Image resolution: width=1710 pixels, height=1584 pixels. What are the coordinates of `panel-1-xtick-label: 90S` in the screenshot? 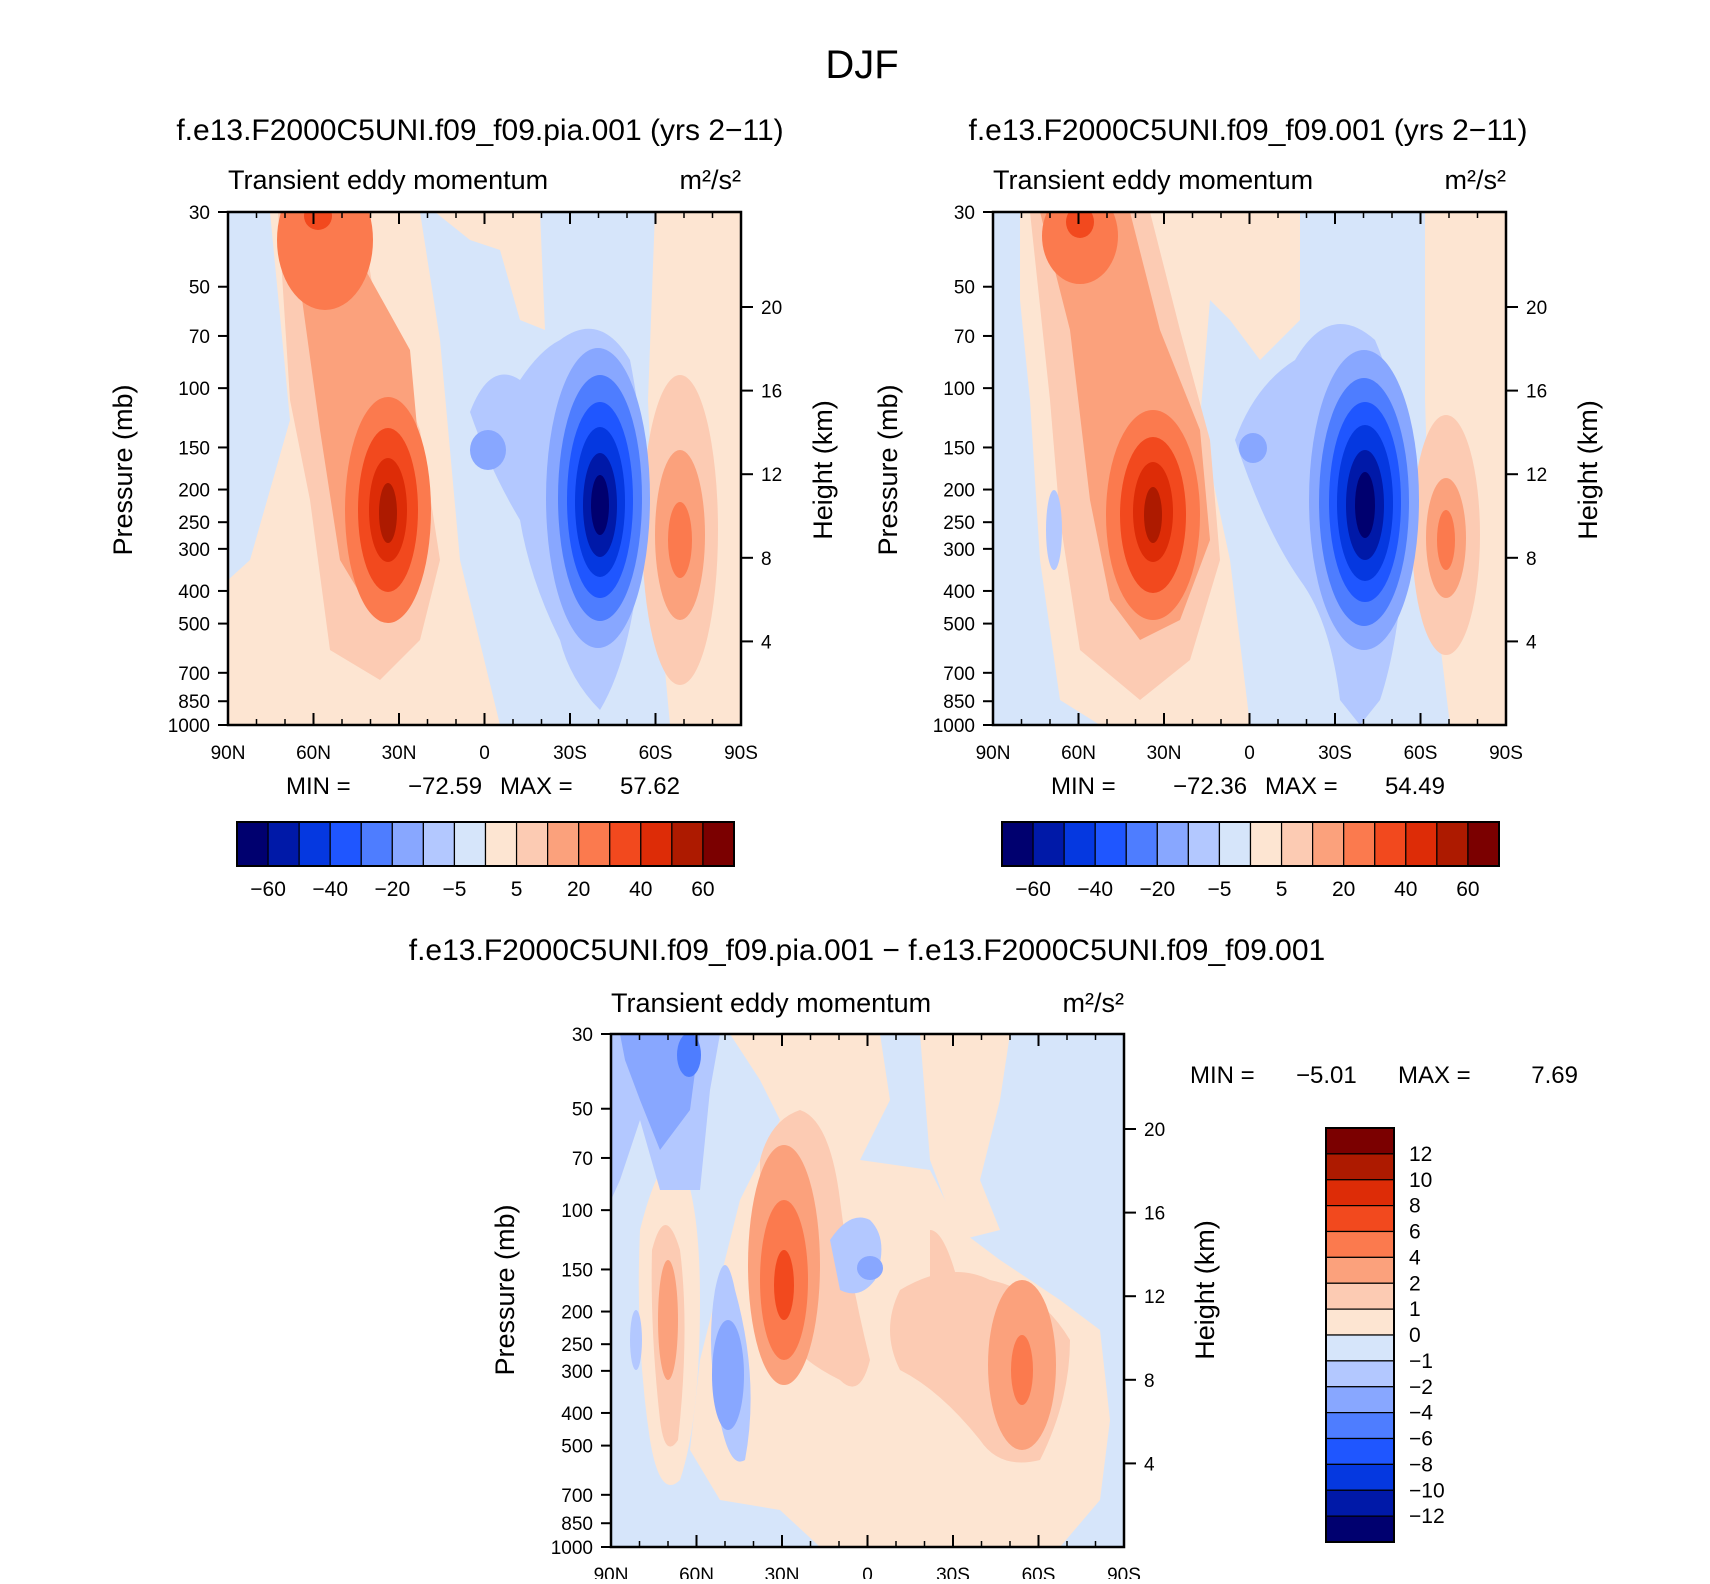 It's located at (741, 753).